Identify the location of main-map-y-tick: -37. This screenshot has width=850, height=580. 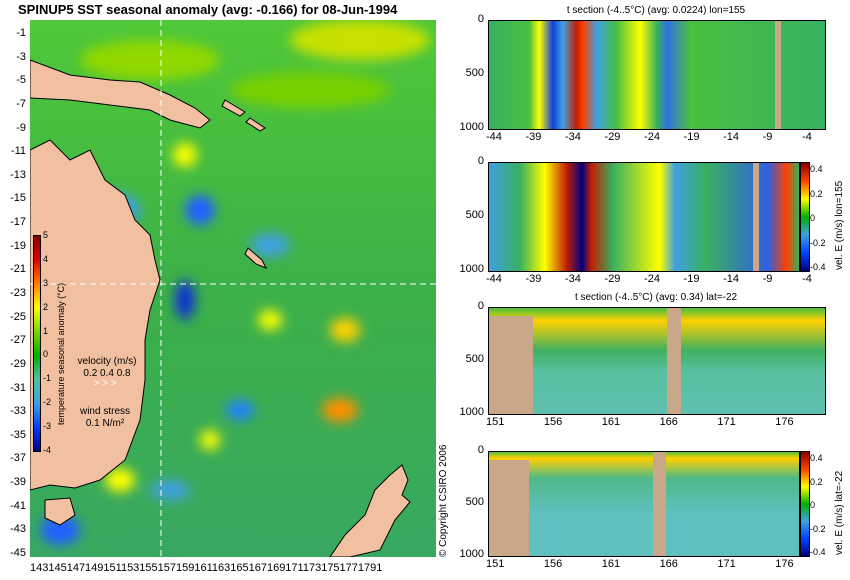
(18, 458).